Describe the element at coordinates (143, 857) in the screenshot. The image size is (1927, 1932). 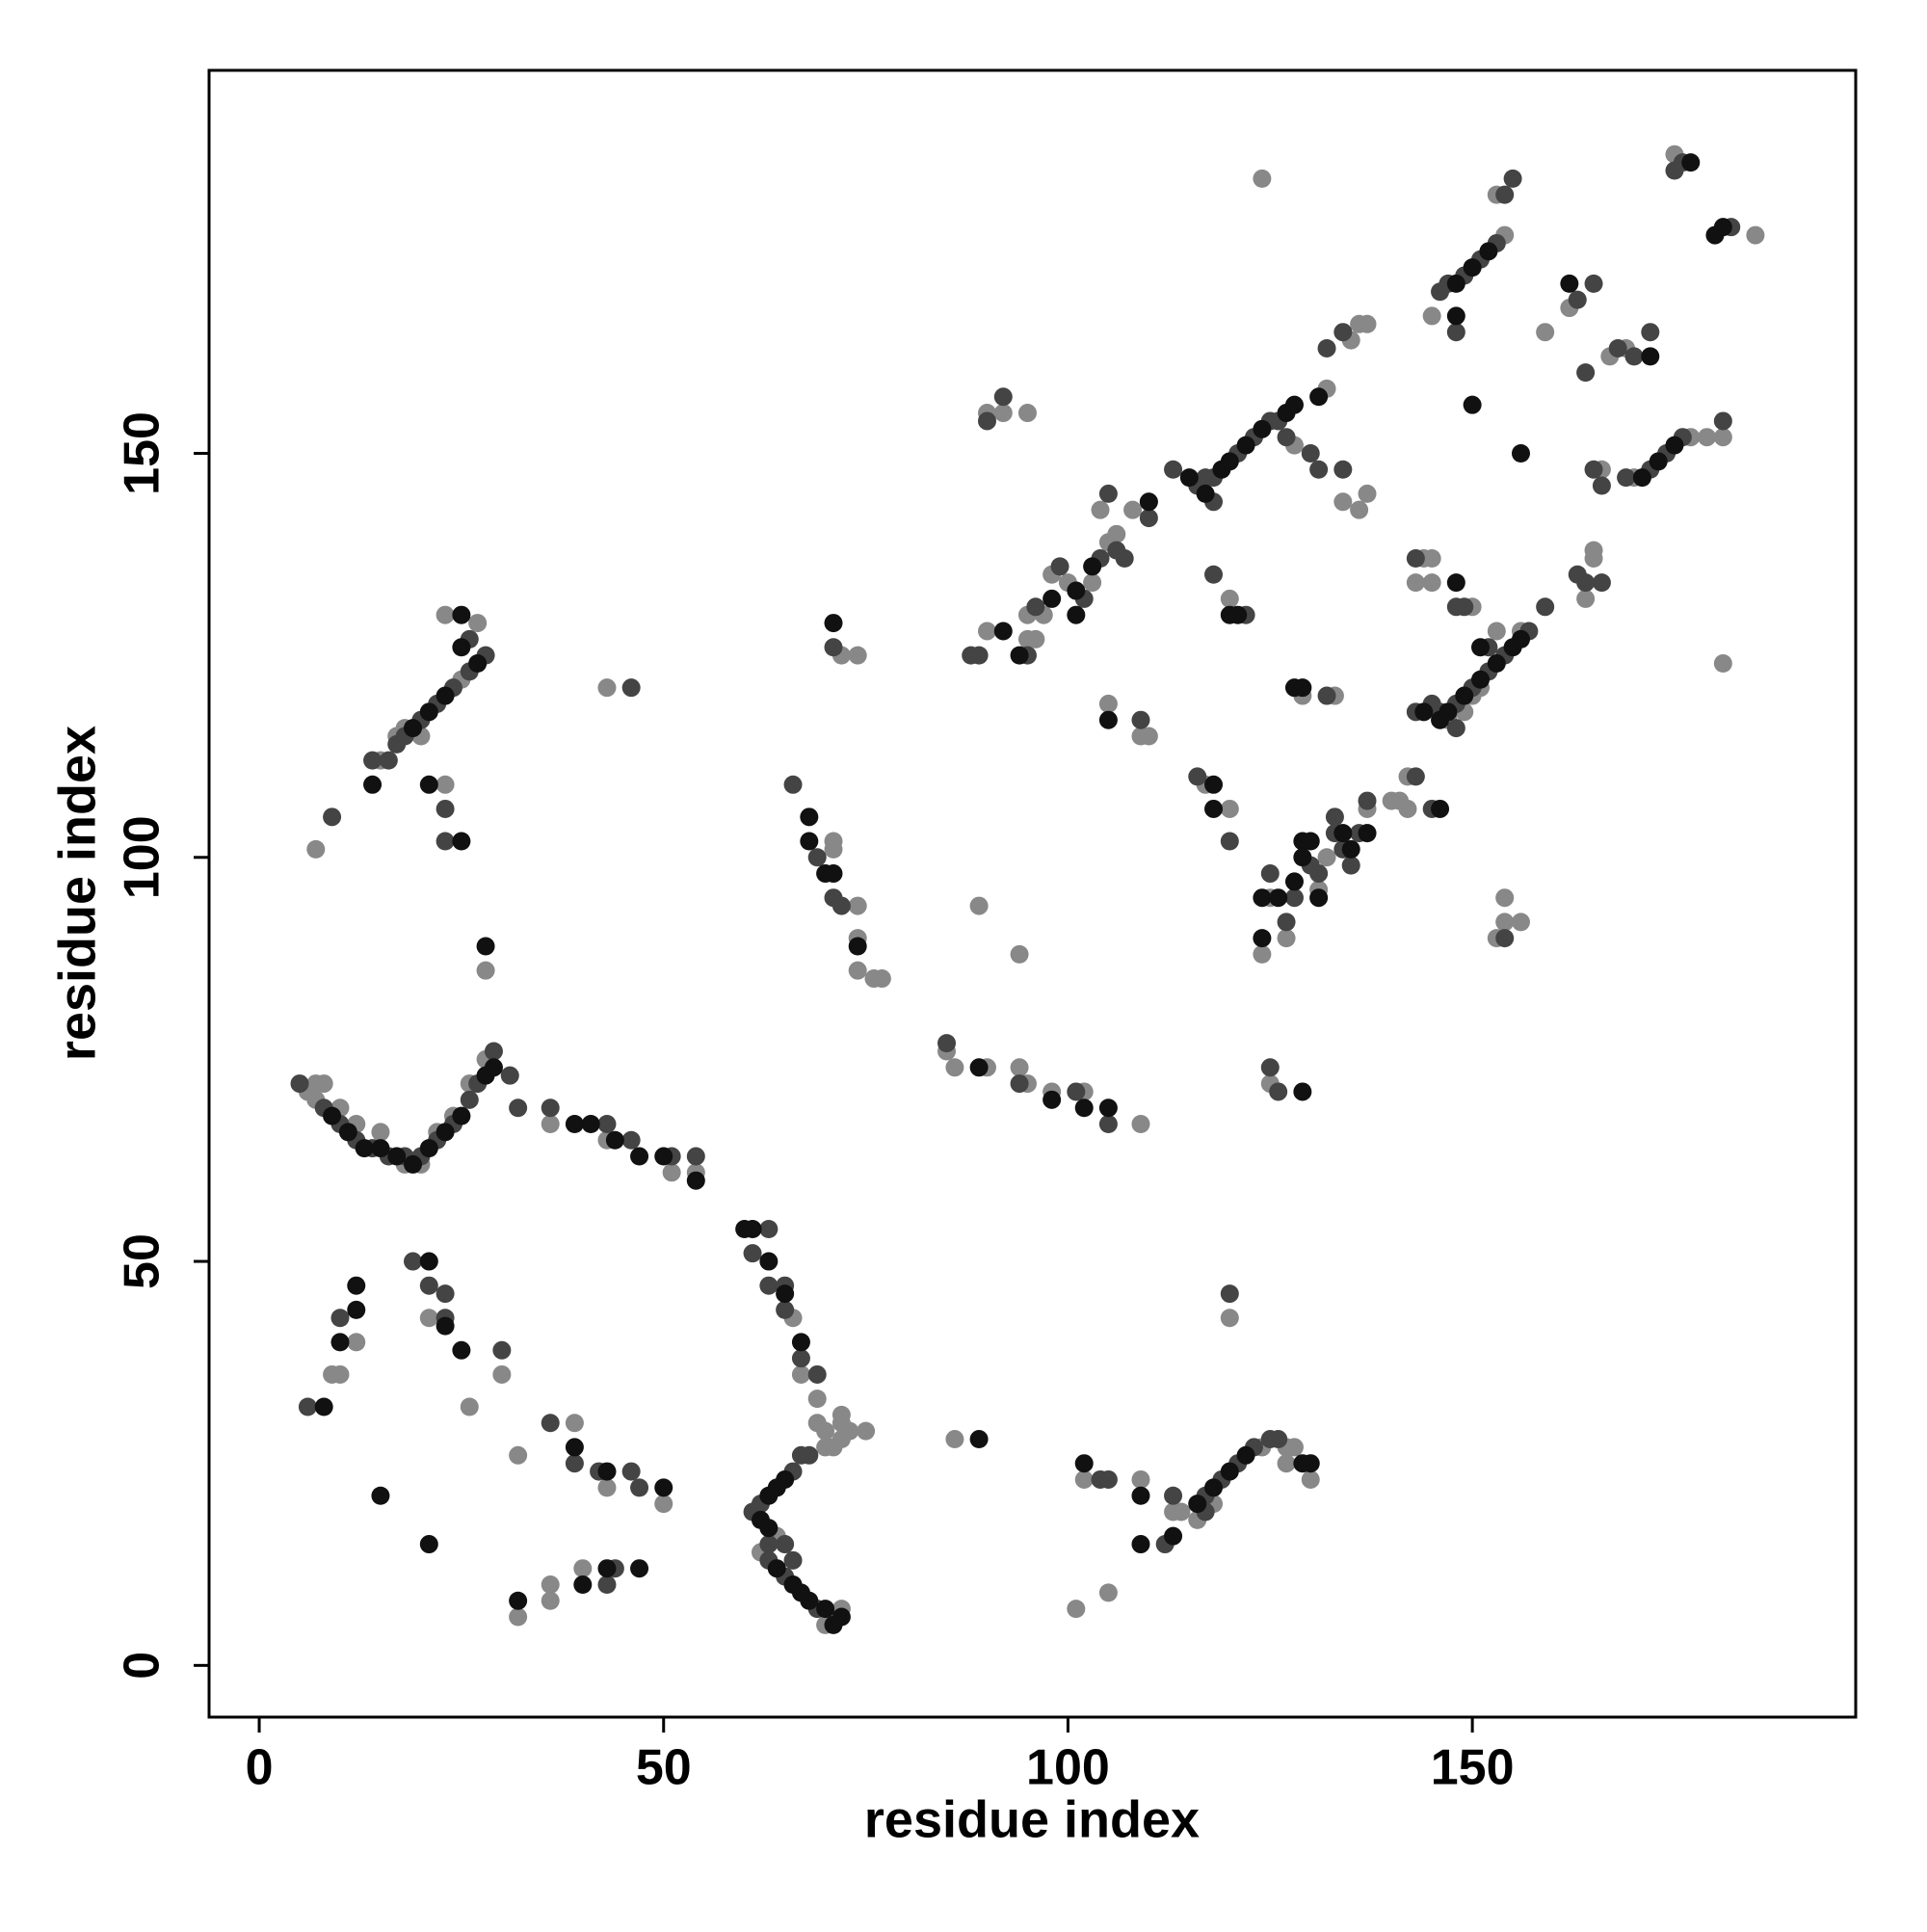
I see `y-tick-label: 100` at that location.